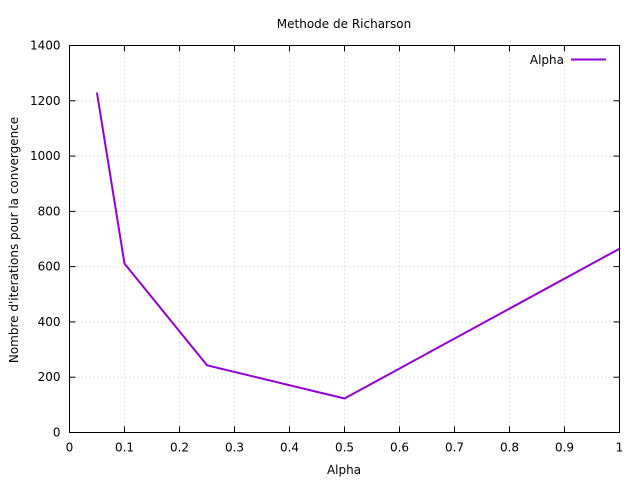 Image resolution: width=640 pixels, height=480 pixels. I want to click on y-tick-label: 1200, so click(45, 101).